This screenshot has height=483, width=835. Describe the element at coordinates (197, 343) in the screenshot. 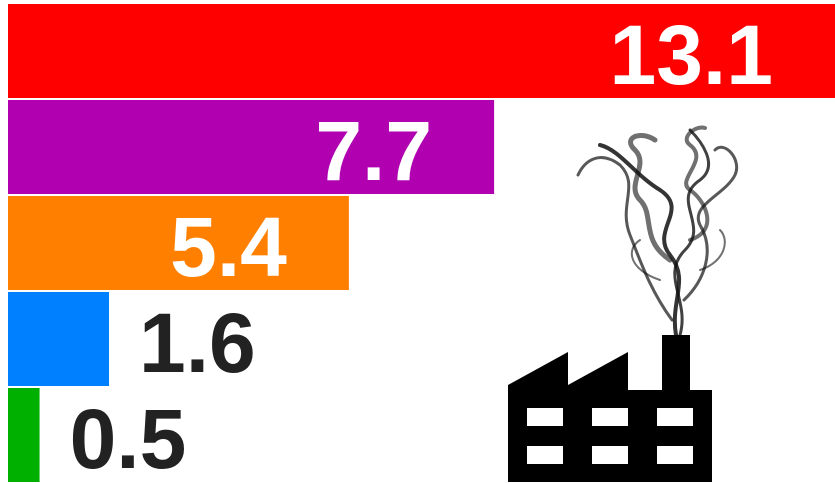

I see `value-label: 1.6` at that location.